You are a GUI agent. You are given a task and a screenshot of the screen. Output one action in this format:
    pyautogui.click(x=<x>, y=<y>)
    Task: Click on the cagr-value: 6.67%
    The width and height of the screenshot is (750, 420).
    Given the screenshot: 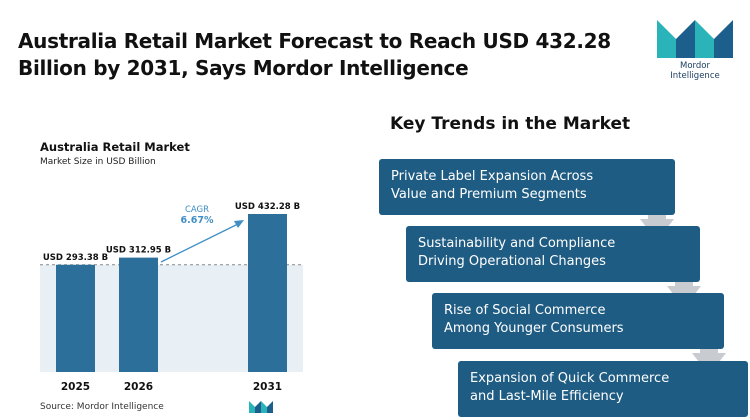 What is the action you would take?
    pyautogui.click(x=197, y=220)
    